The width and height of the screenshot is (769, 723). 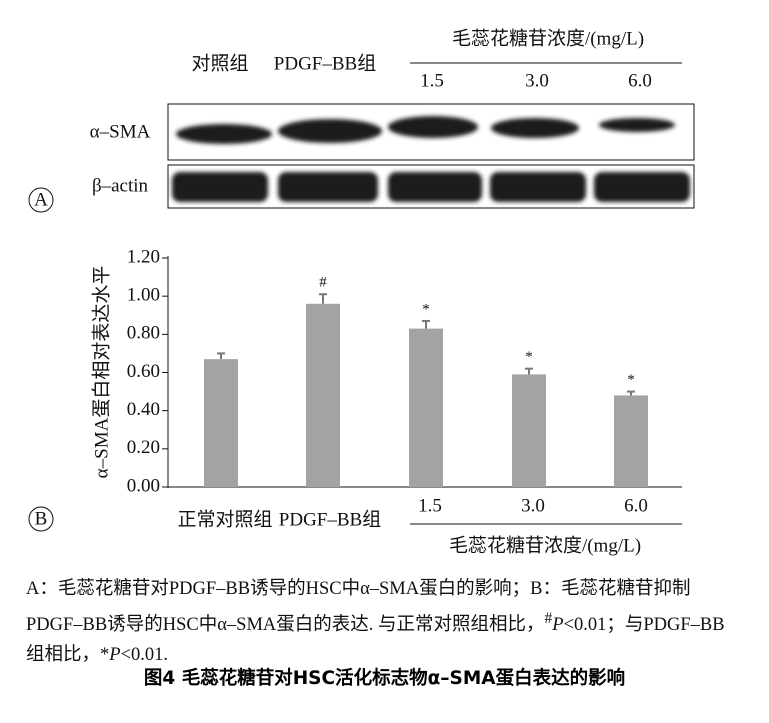 What do you see at coordinates (636, 505) in the screenshot?
I see `x-tick-label: 6.0` at bounding box center [636, 505].